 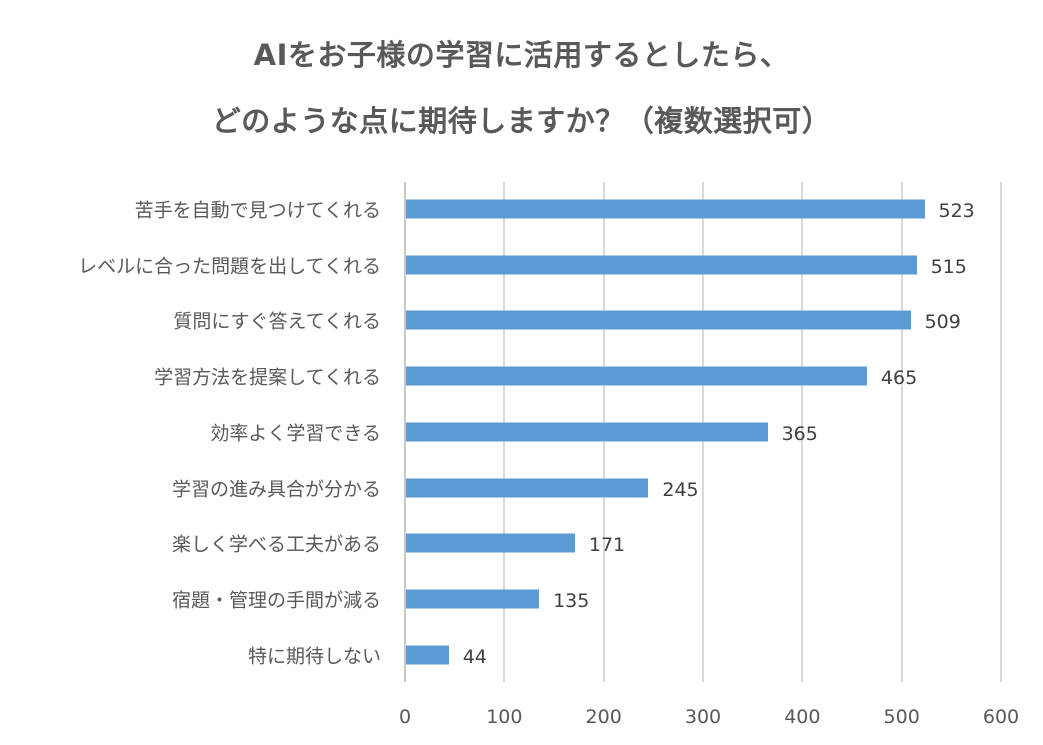 What do you see at coordinates (802, 717) in the screenshot?
I see `x-axis-tick-label: 400` at bounding box center [802, 717].